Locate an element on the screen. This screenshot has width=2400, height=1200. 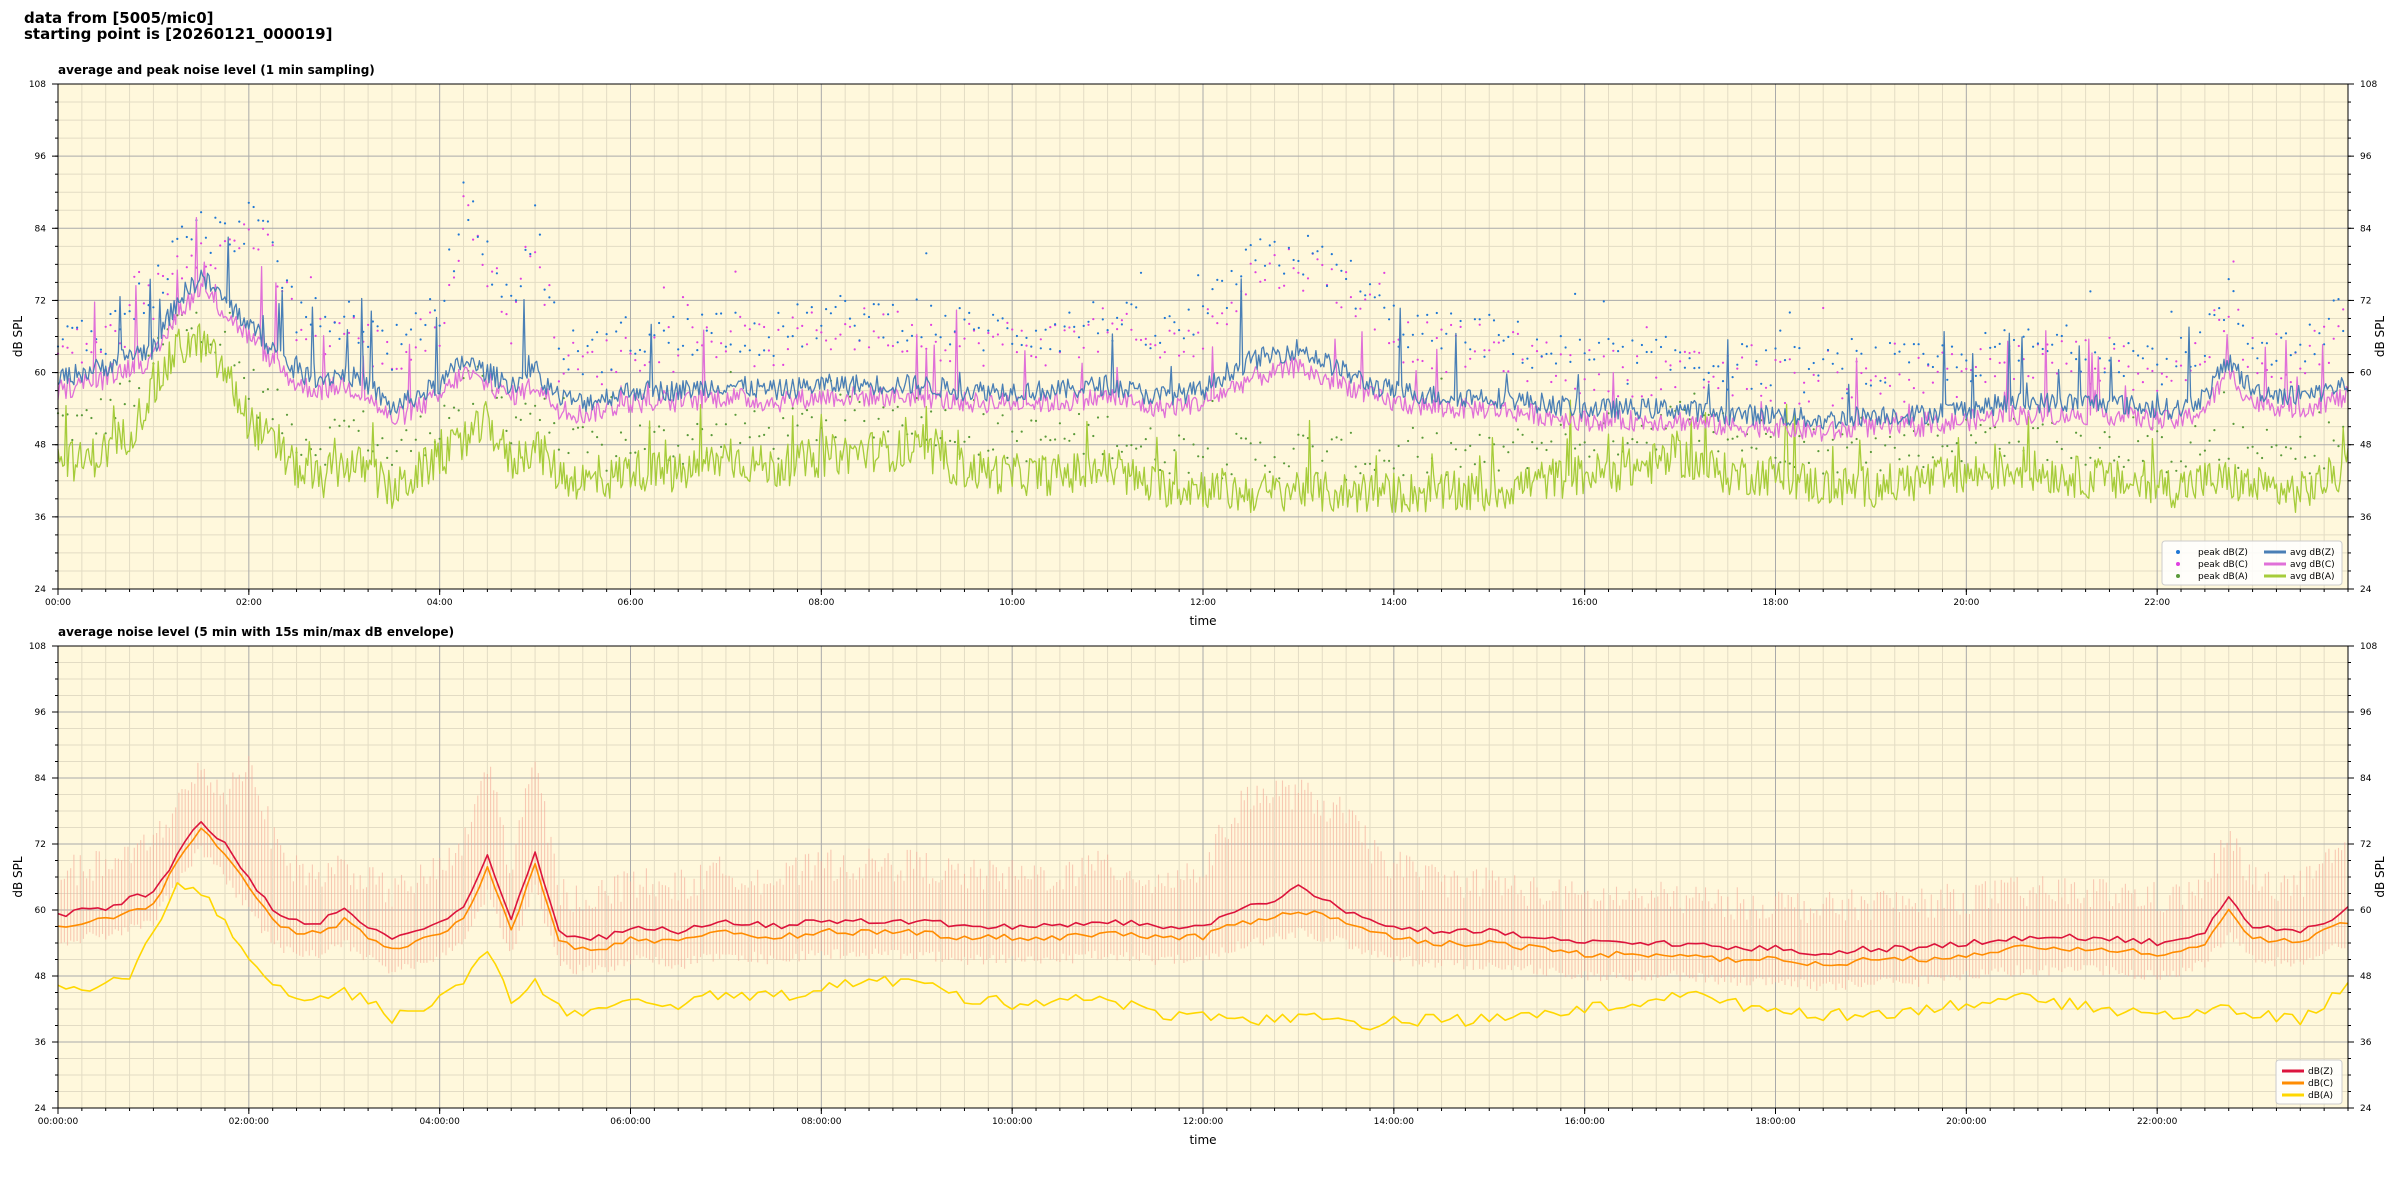
chart2-y-tick-label: 24 is located at coordinates (41, 1109).